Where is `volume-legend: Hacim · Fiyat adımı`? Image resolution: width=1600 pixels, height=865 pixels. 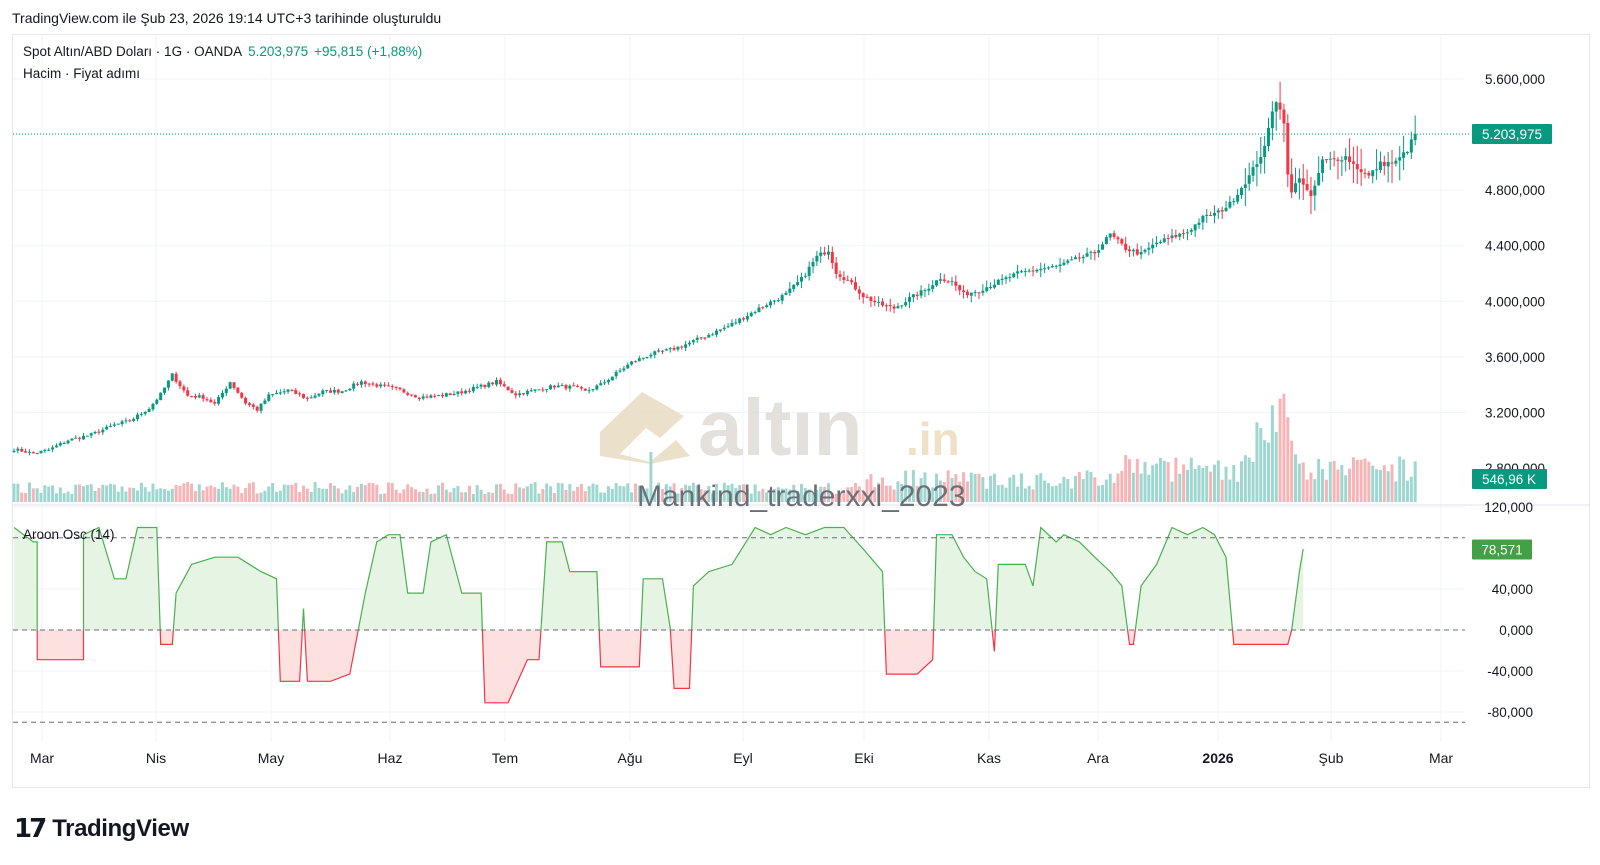
volume-legend: Hacim · Fiyat adımı is located at coordinates (81, 73).